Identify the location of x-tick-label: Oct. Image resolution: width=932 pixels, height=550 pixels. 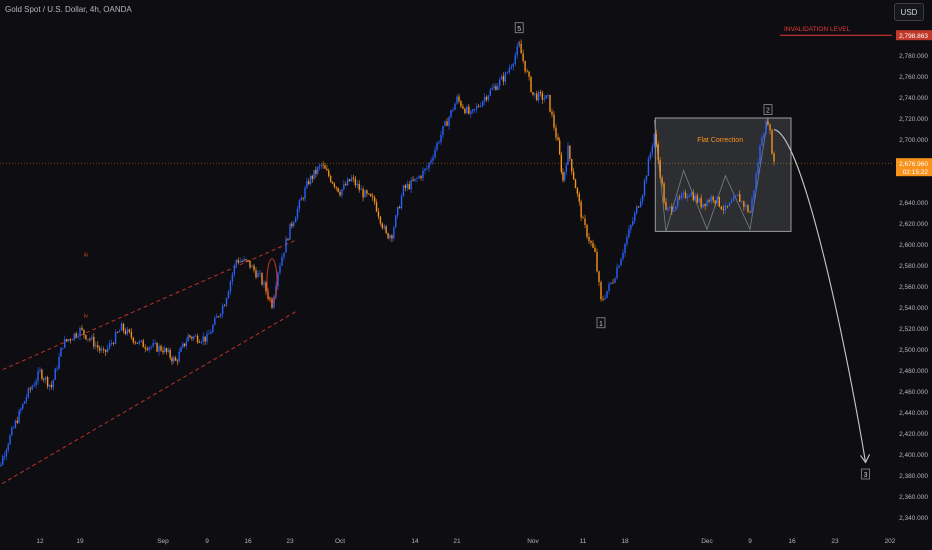
(340, 541).